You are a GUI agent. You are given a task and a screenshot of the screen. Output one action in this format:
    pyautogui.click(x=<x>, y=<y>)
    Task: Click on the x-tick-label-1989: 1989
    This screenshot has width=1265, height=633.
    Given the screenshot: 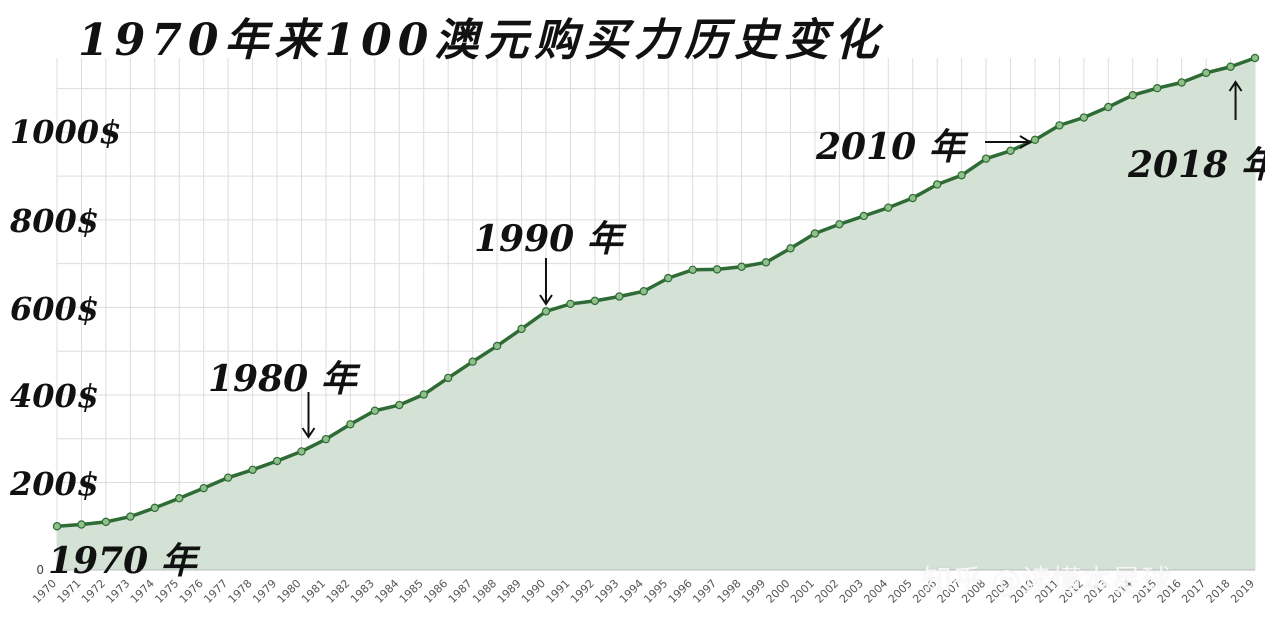 What is the action you would take?
    pyautogui.click(x=509, y=591)
    